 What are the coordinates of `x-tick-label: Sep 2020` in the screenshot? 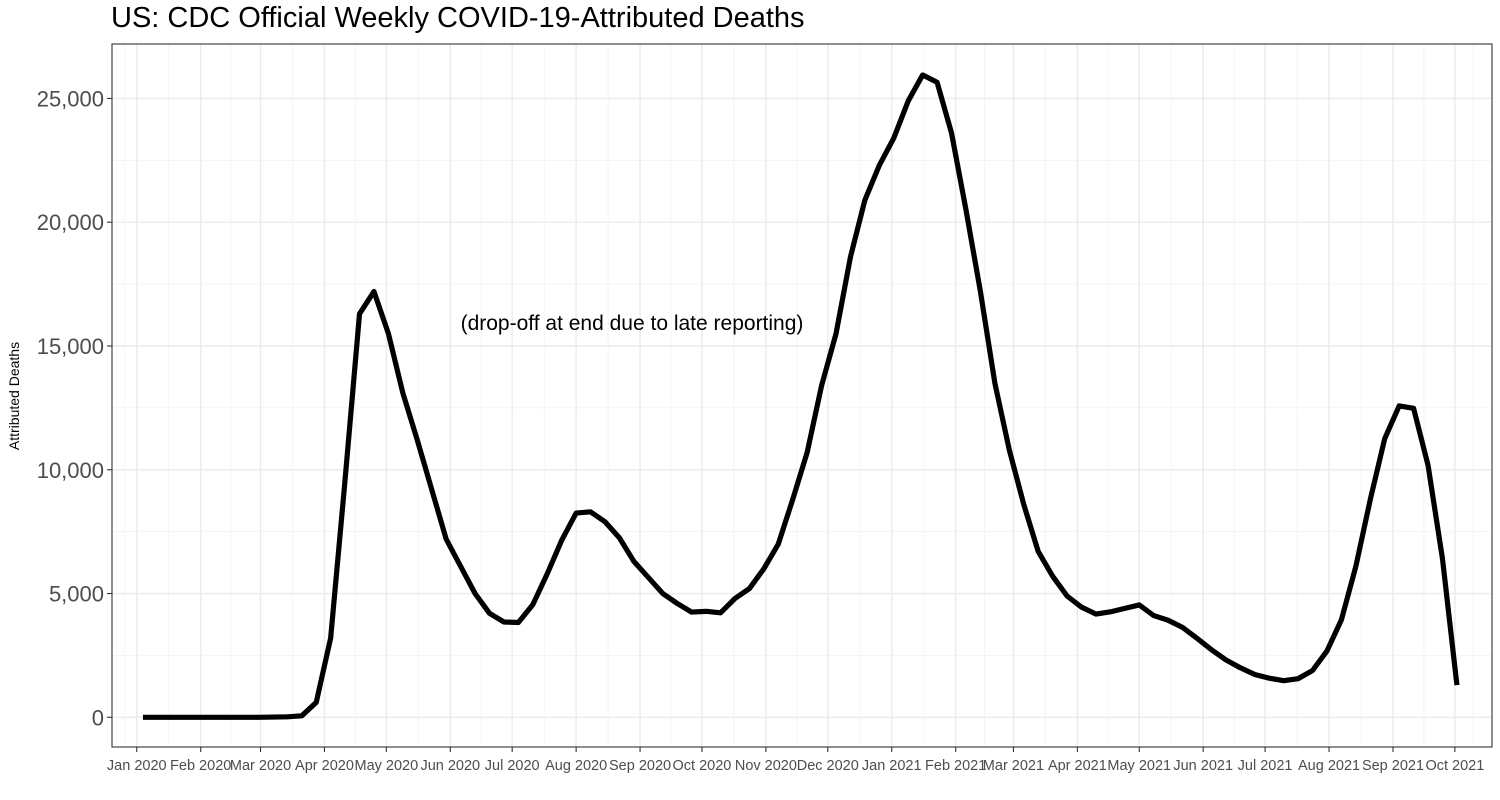 It's located at (640, 766).